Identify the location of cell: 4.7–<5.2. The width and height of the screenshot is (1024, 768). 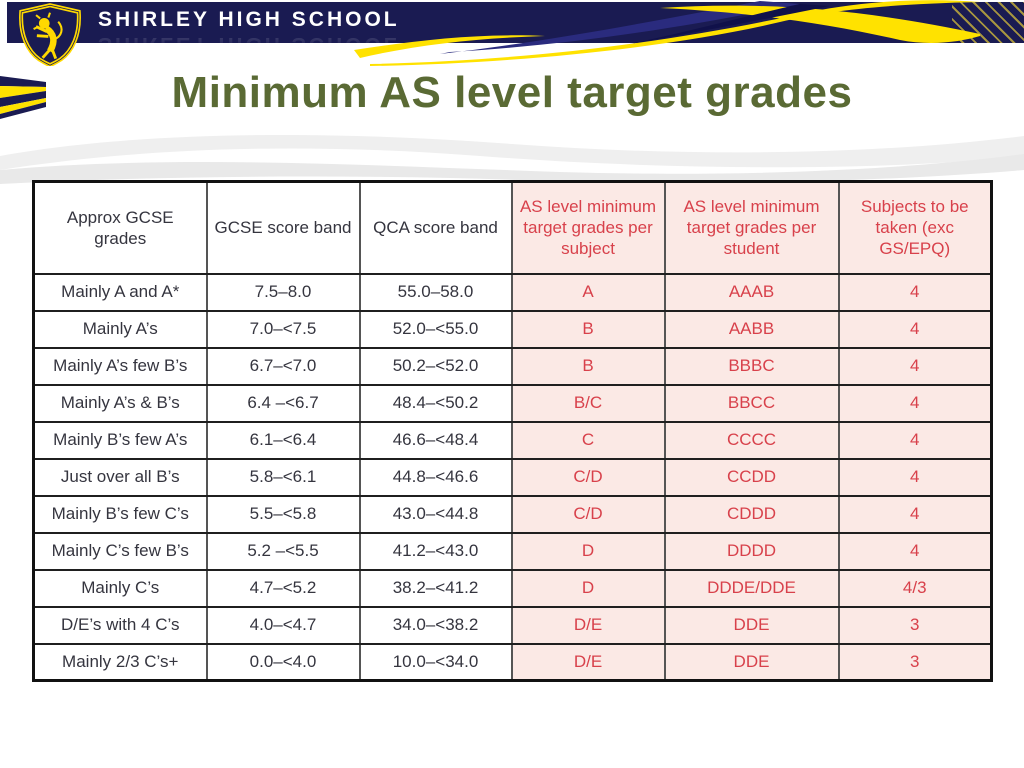
(283, 588).